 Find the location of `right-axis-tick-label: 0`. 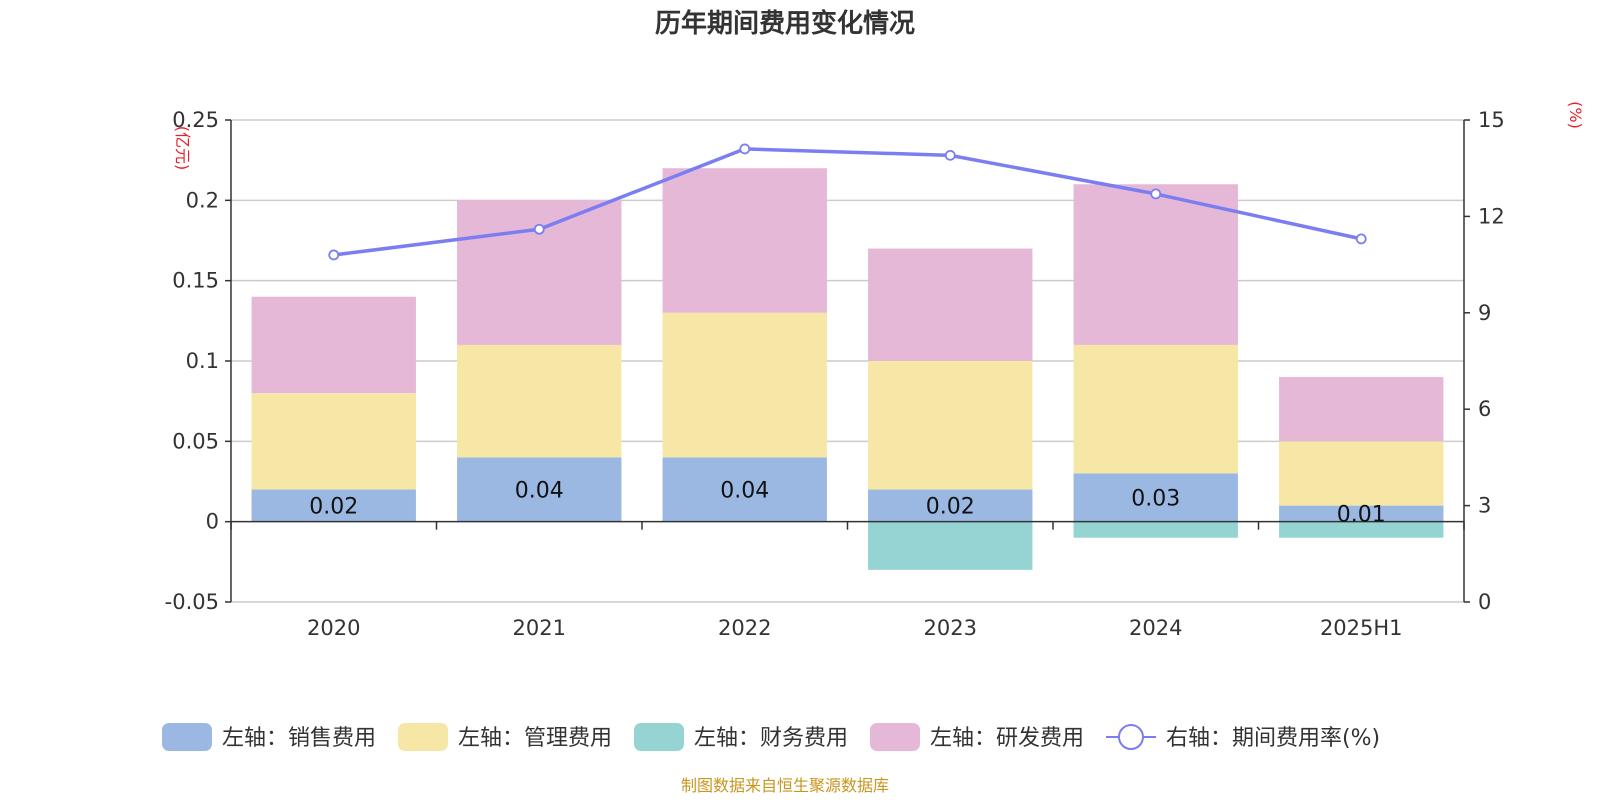

right-axis-tick-label: 0 is located at coordinates (1484, 602).